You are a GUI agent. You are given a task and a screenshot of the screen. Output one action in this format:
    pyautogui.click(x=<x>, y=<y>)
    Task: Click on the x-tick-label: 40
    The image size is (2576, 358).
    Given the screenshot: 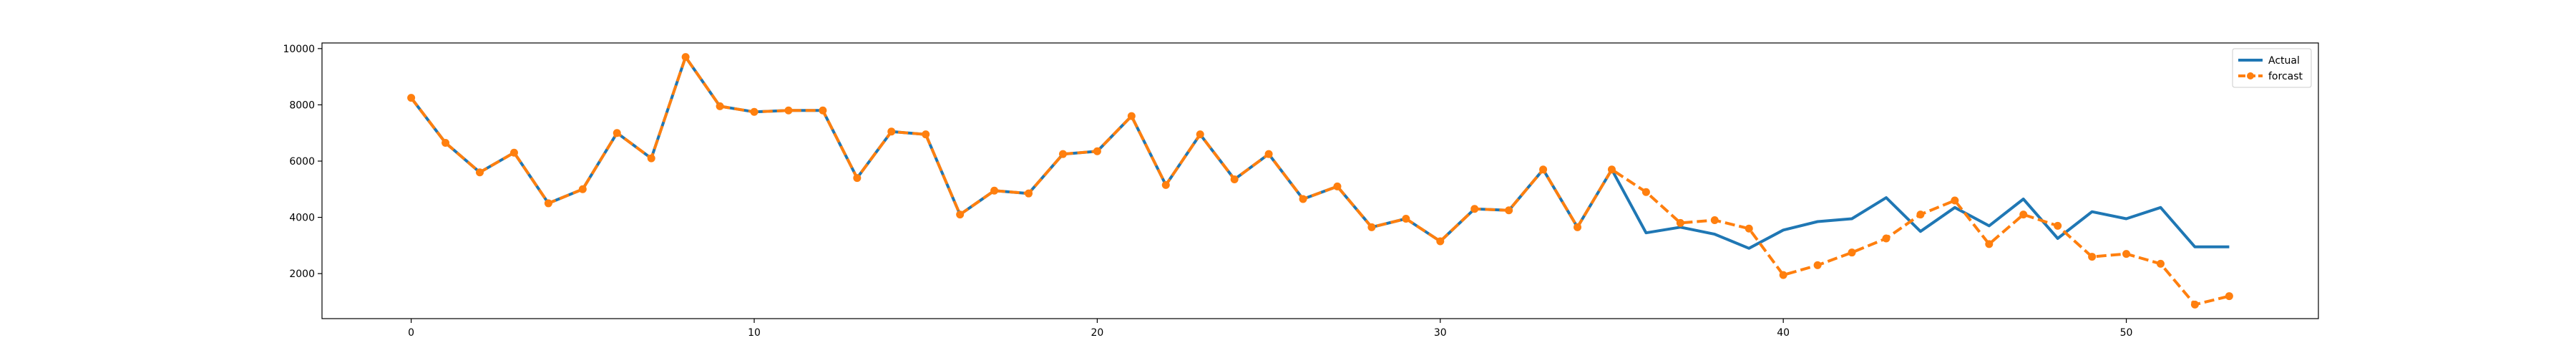 What is the action you would take?
    pyautogui.click(x=1783, y=333)
    